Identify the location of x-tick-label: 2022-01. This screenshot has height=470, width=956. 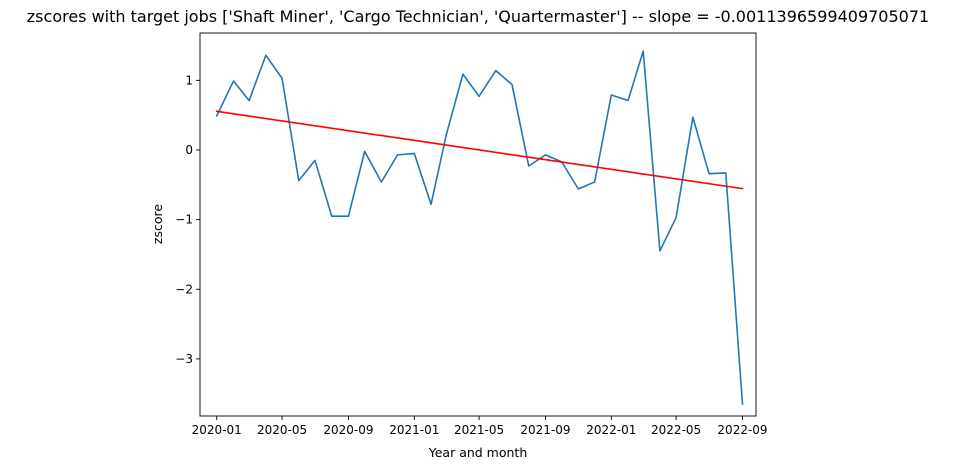
(611, 430).